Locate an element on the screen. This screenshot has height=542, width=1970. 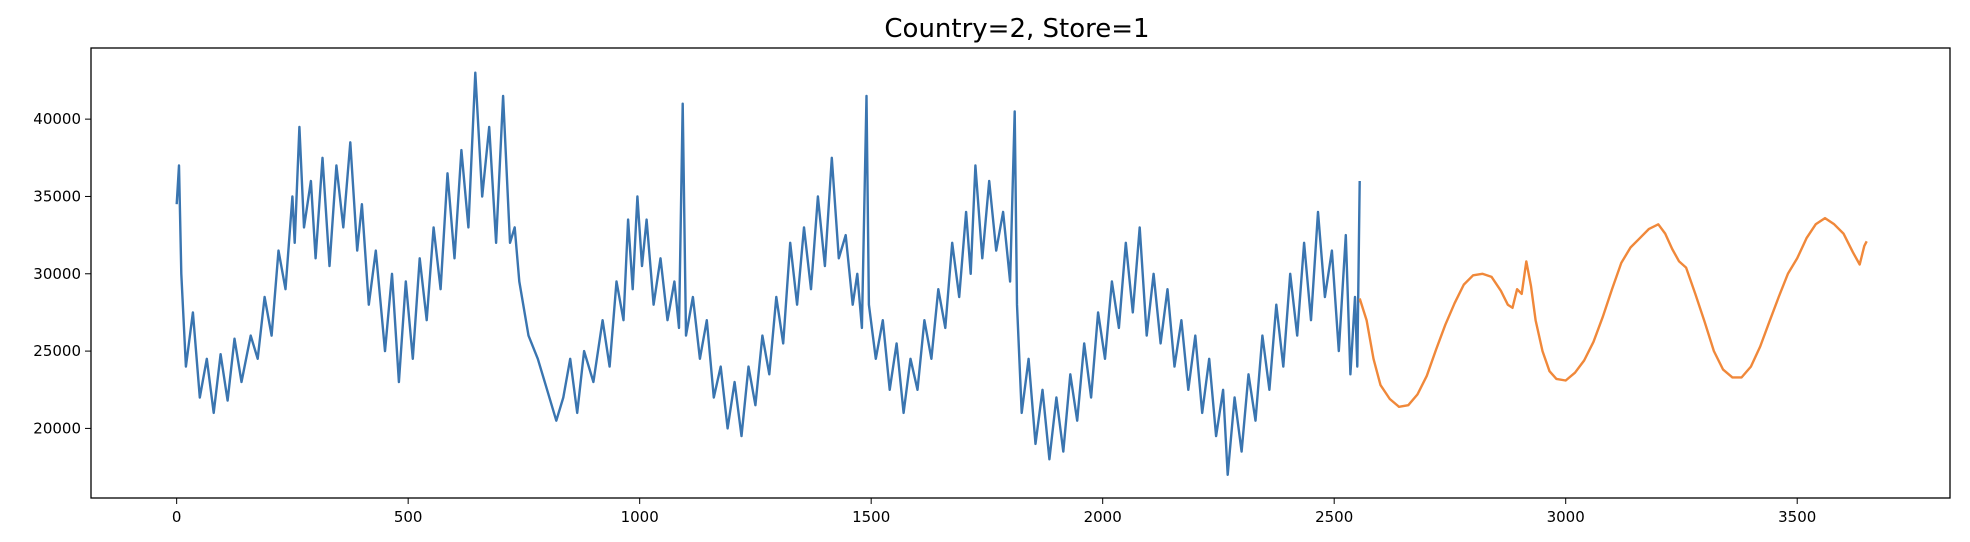
x-tick-label: 3000 is located at coordinates (1566, 517).